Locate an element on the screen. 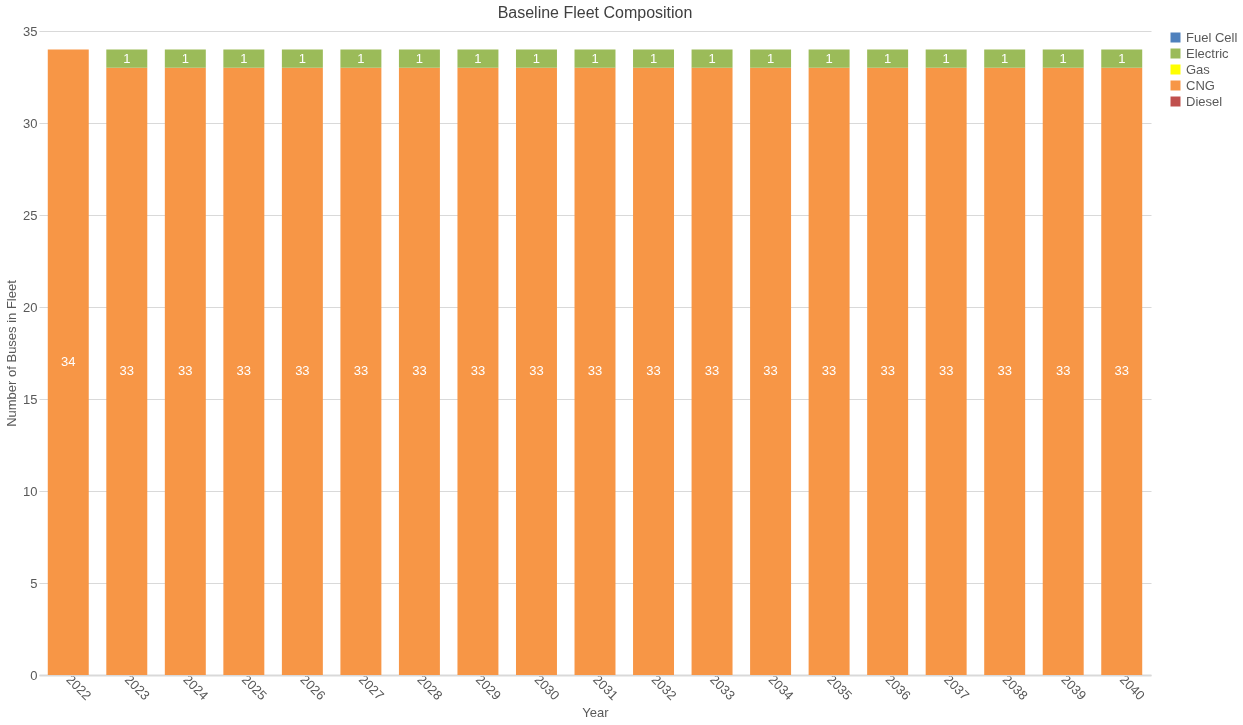 This screenshot has height=725, width=1243. x-axis-title: Year is located at coordinates (596, 712).